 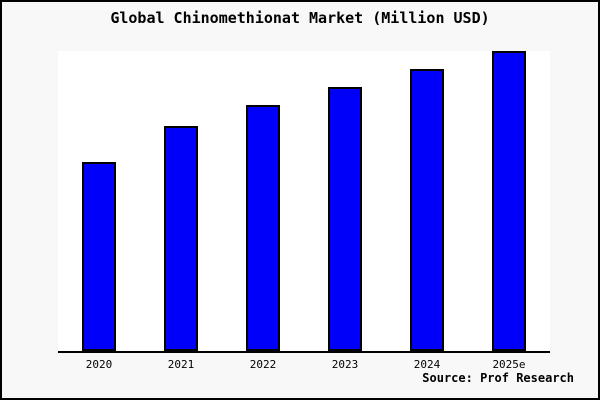 I want to click on x-tick-label-2025e: 2025e, so click(x=509, y=364).